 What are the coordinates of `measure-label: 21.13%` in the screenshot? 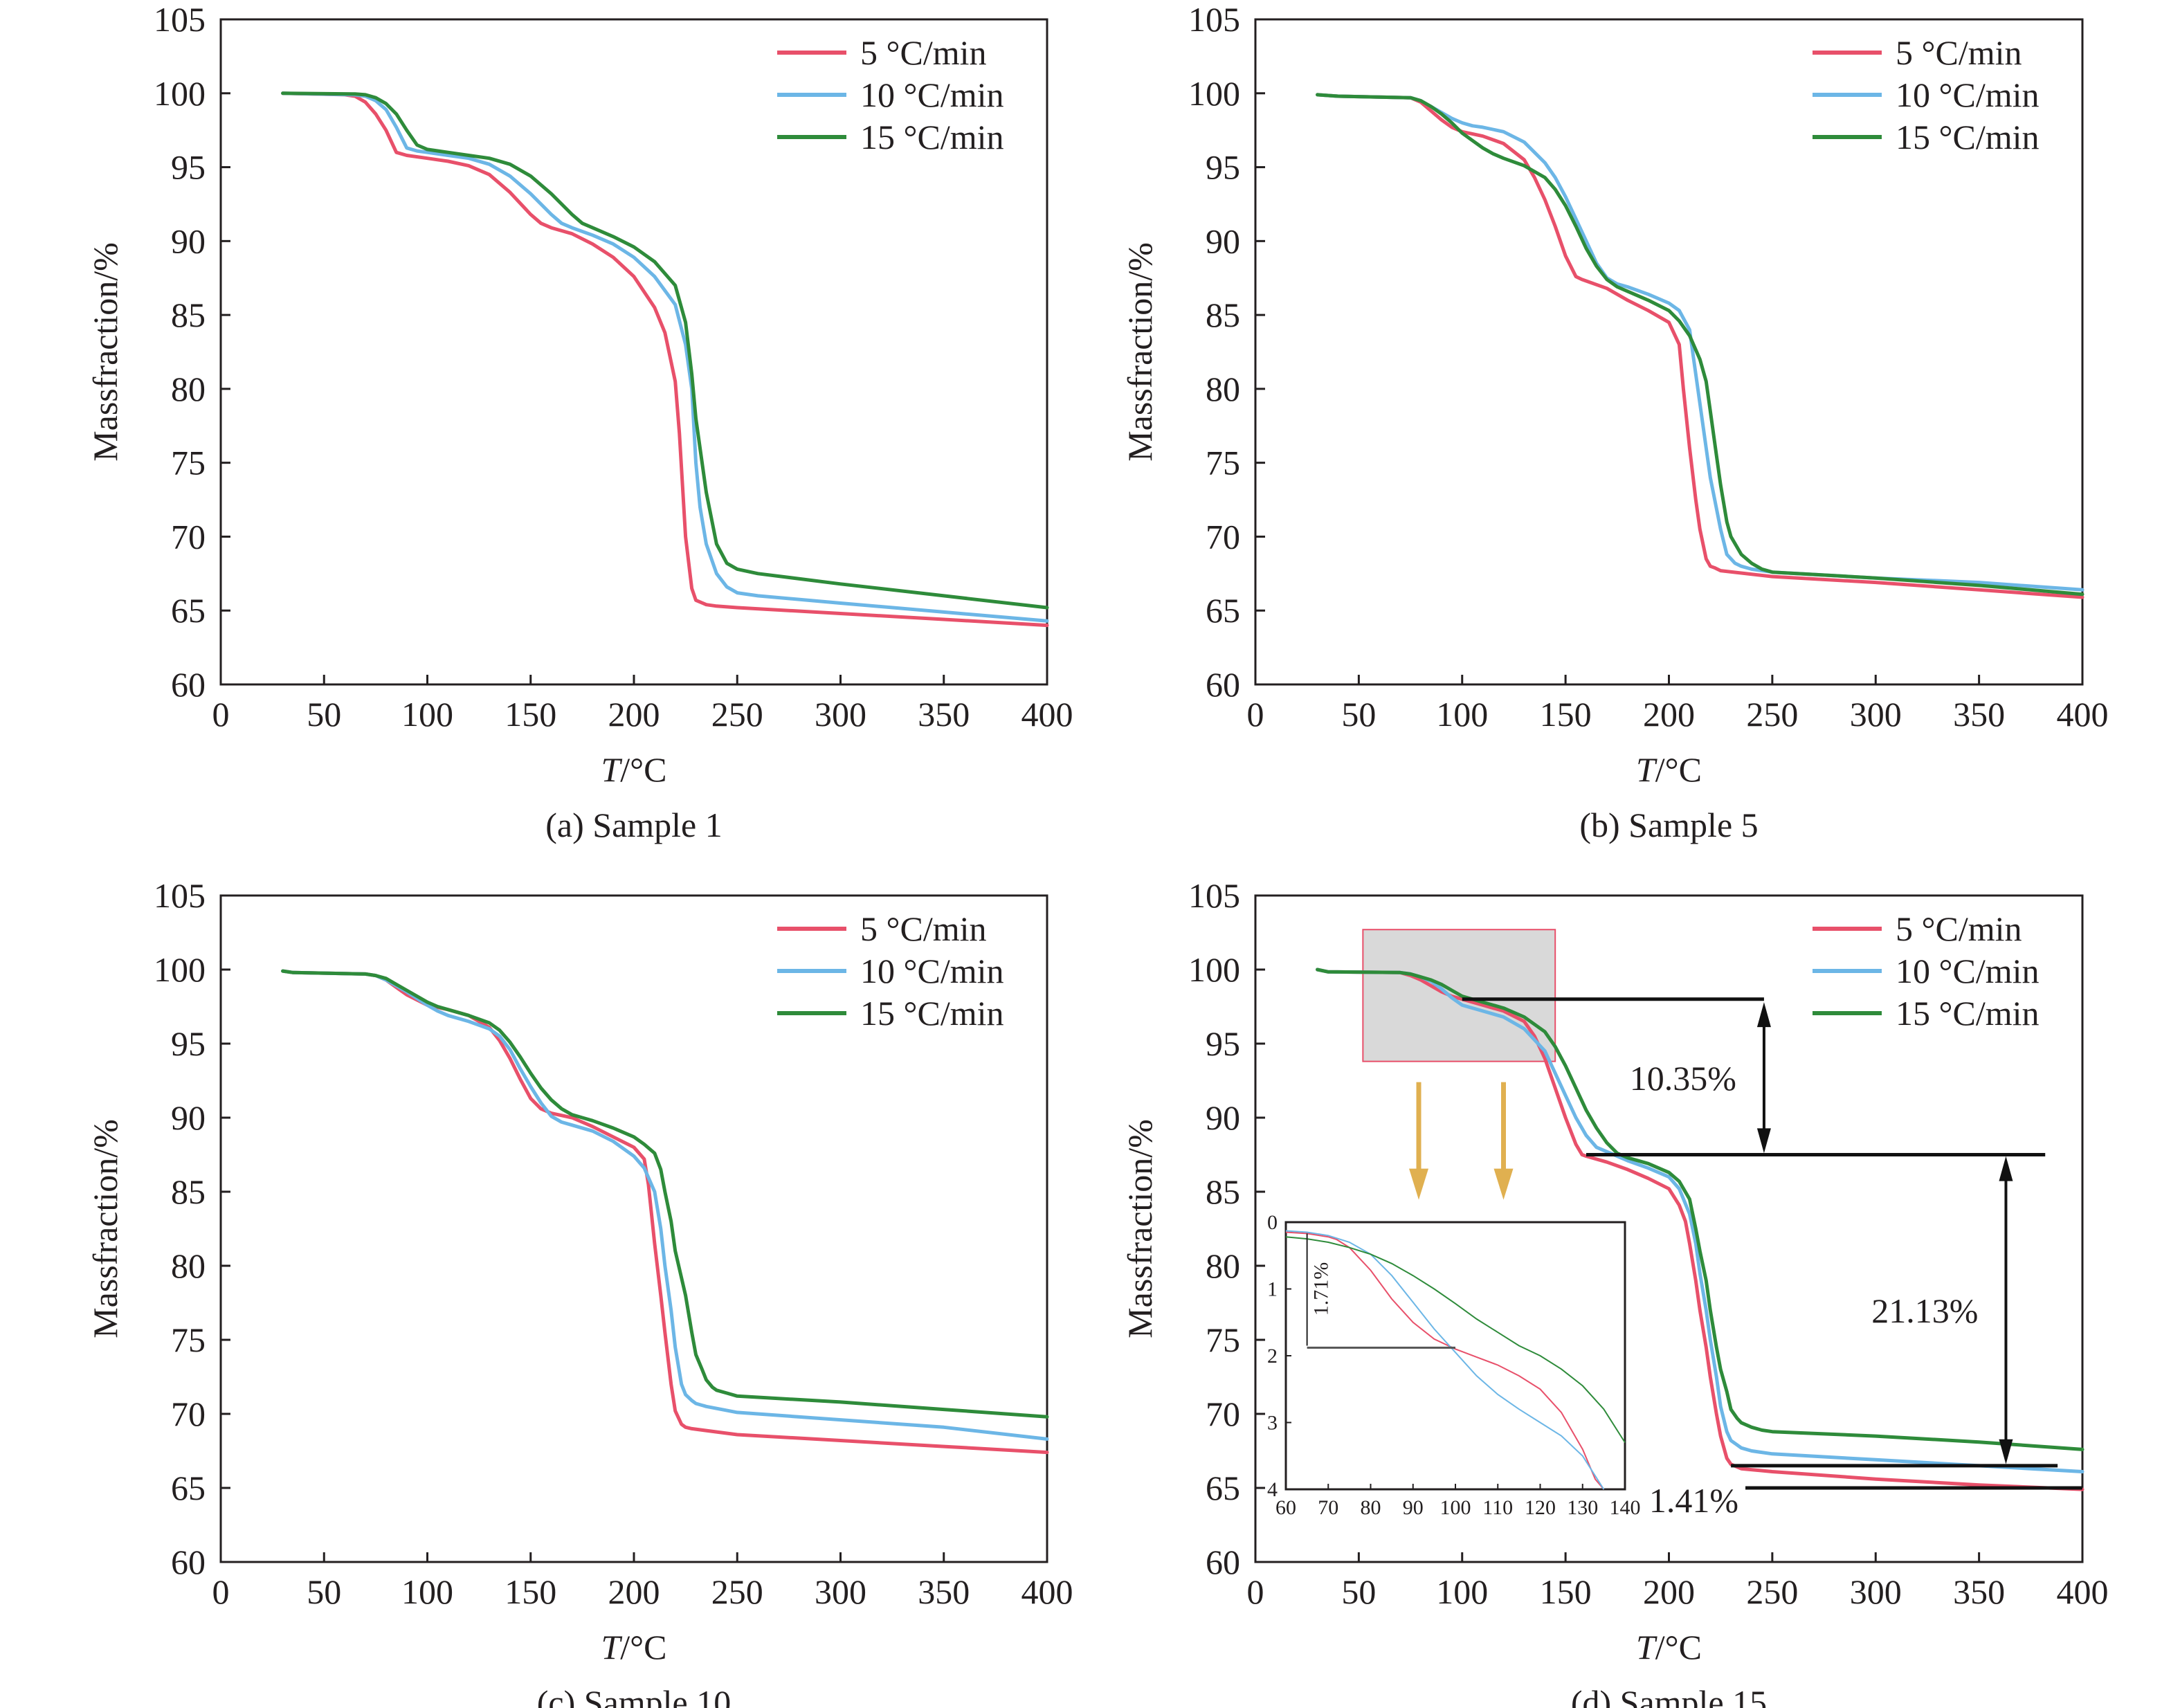 It's located at (1925, 1310).